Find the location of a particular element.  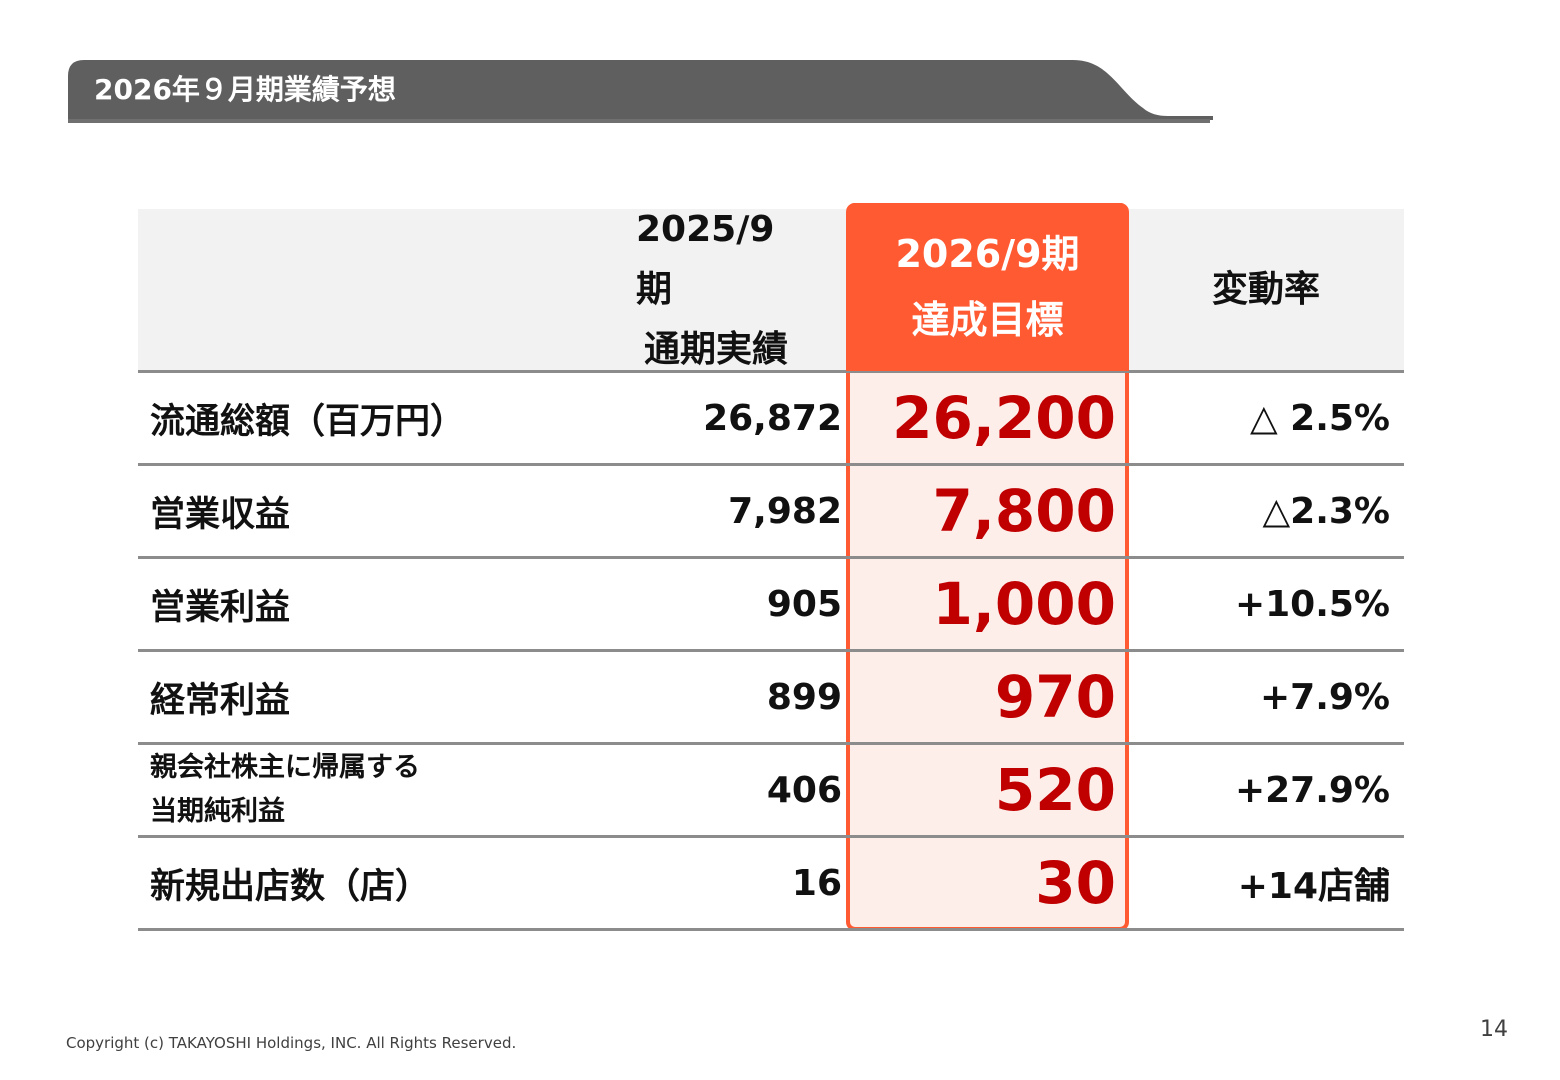

row-label: 営業収益 is located at coordinates (220, 514).